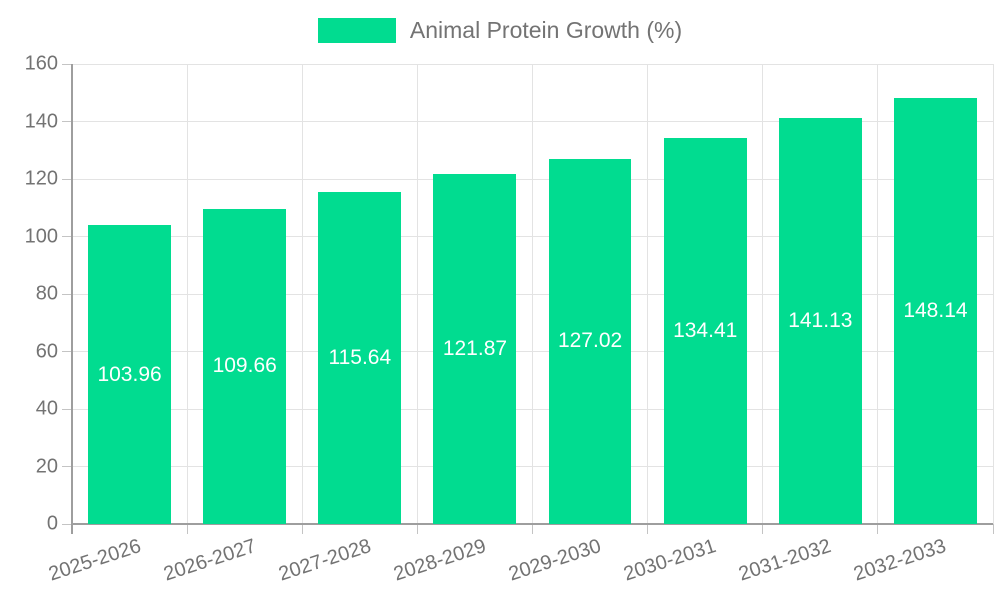 The height and width of the screenshot is (600, 1000). What do you see at coordinates (41, 178) in the screenshot?
I see `y-axis-tick-label: 120` at bounding box center [41, 178].